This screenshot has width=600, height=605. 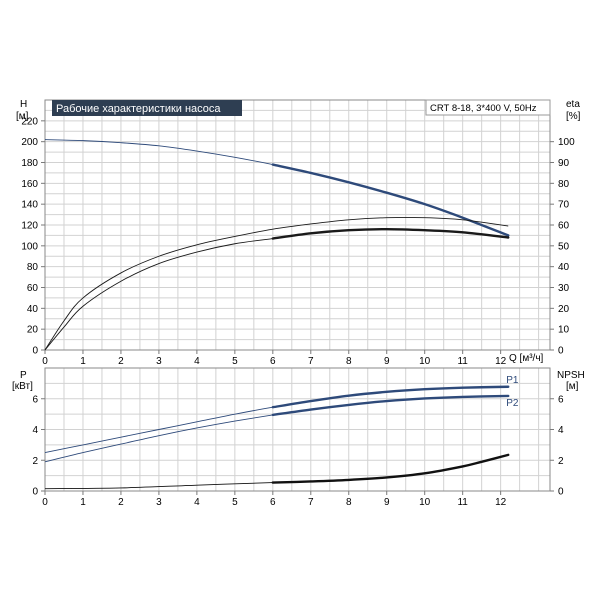 What do you see at coordinates (33, 288) in the screenshot?
I see `top-y-tick-label: 60` at bounding box center [33, 288].